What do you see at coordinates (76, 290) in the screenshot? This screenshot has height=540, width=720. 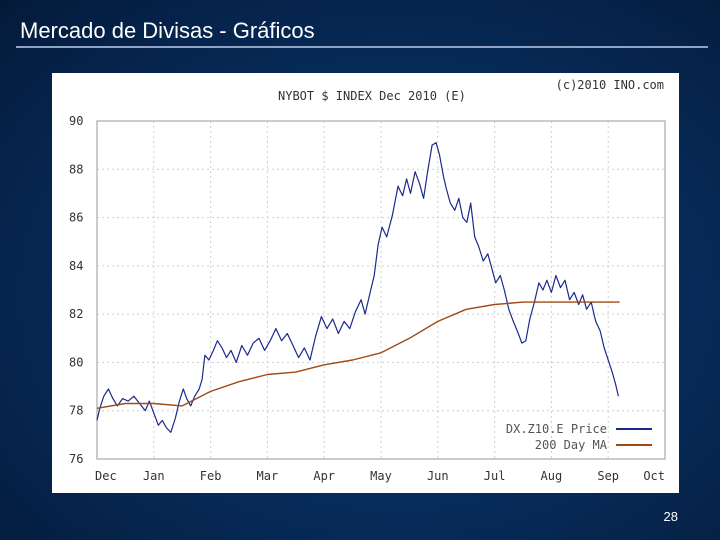 I see `y-axis-tick-labels: 76 78 80 82 84 86 88 90` at bounding box center [76, 290].